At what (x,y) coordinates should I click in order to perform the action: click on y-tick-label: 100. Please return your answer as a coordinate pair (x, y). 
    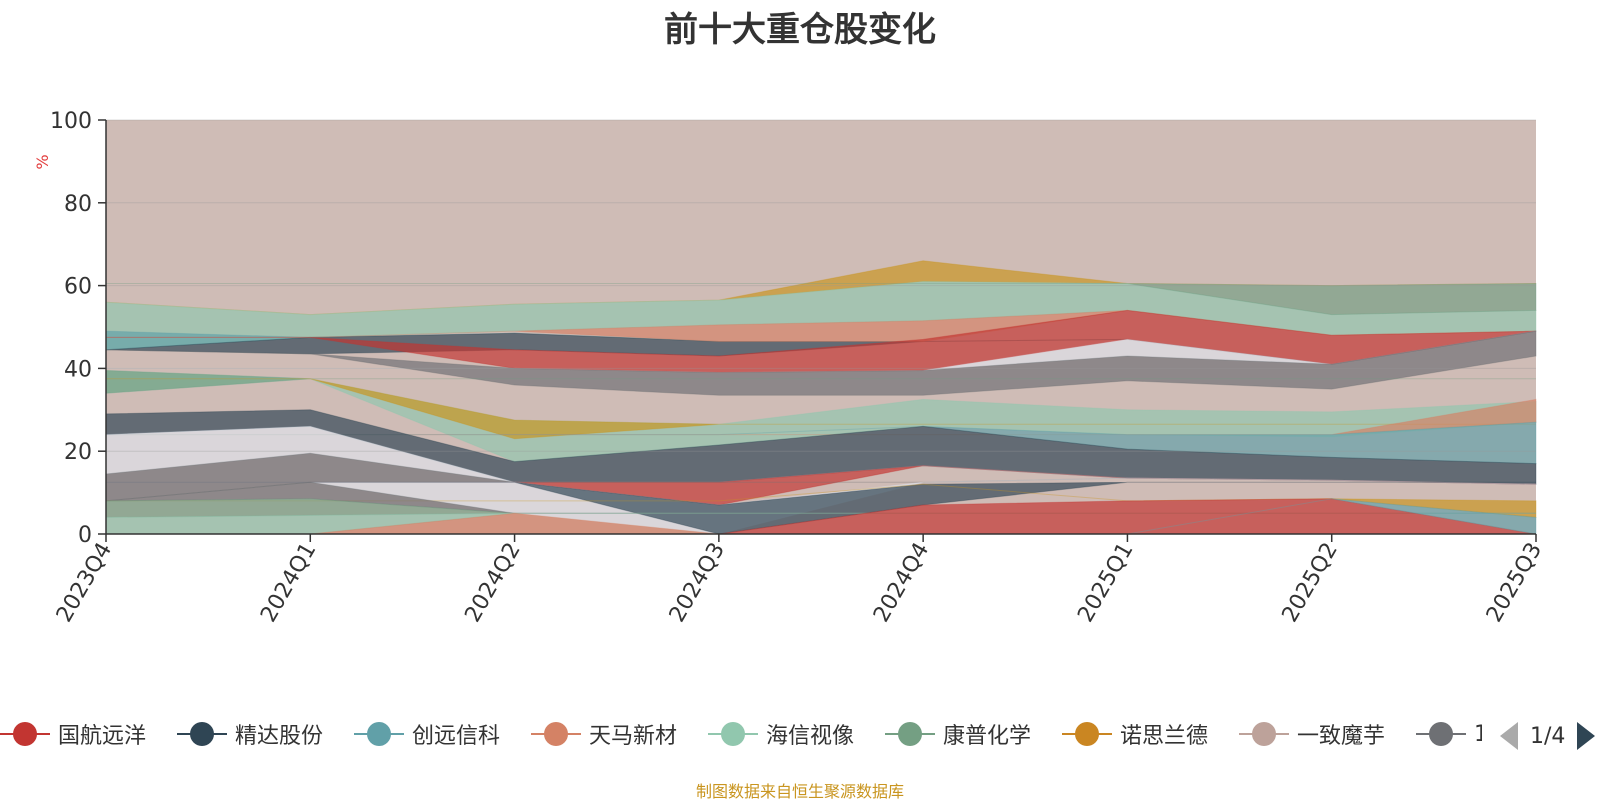
    Looking at the image, I should click on (71, 121).